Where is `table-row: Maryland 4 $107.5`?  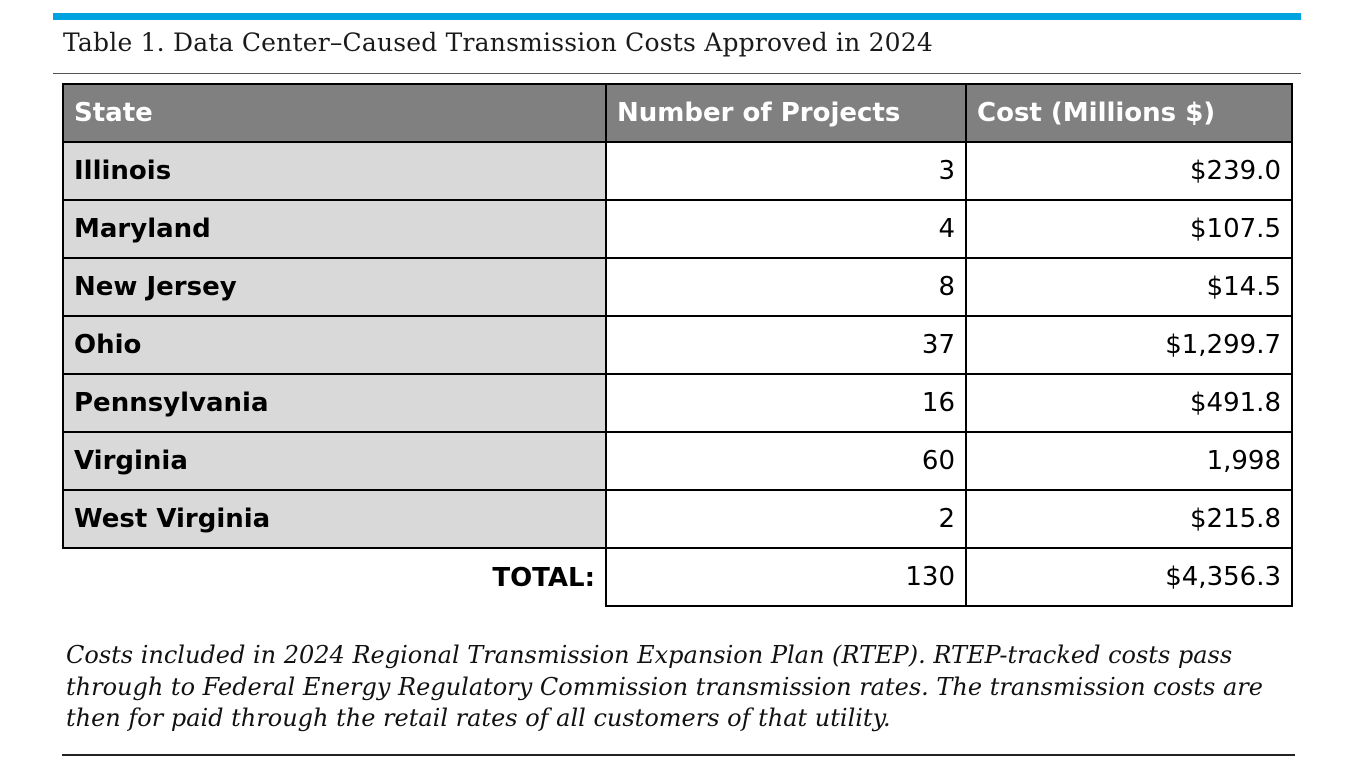 table-row: Maryland 4 $107.5 is located at coordinates (677, 229).